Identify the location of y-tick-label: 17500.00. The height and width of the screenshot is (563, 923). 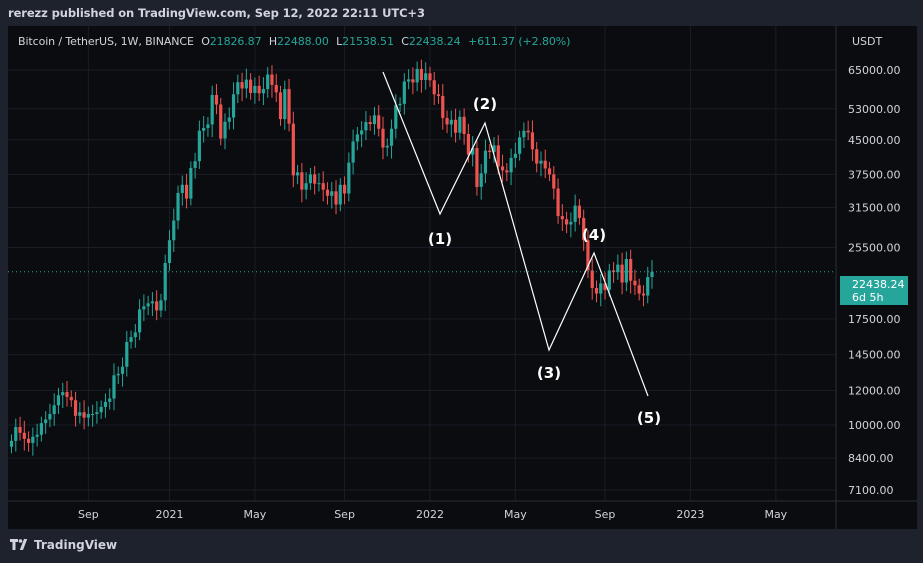
(874, 319).